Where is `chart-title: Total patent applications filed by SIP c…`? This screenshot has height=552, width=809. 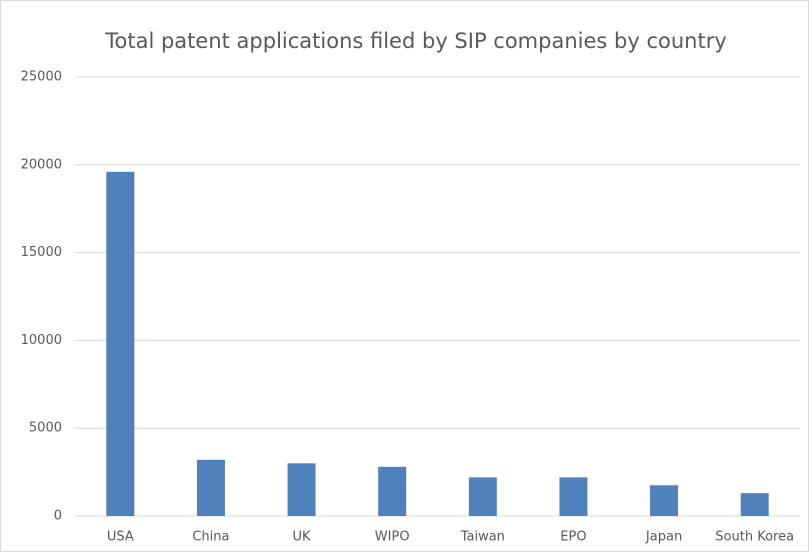
chart-title: Total patent applications filed by SIP c… is located at coordinates (415, 41).